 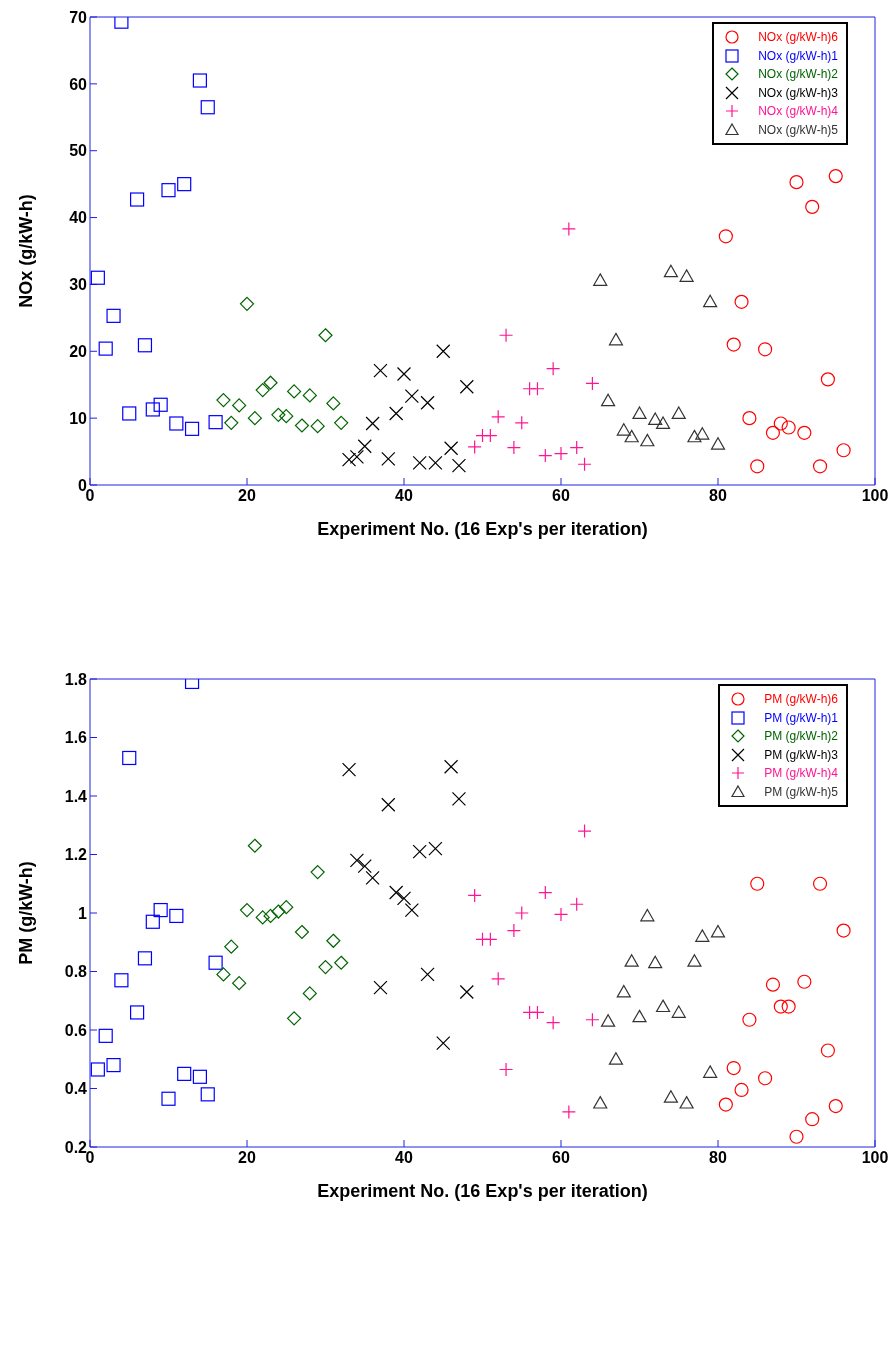 I want to click on y-tick-label: 1, so click(x=83, y=913).